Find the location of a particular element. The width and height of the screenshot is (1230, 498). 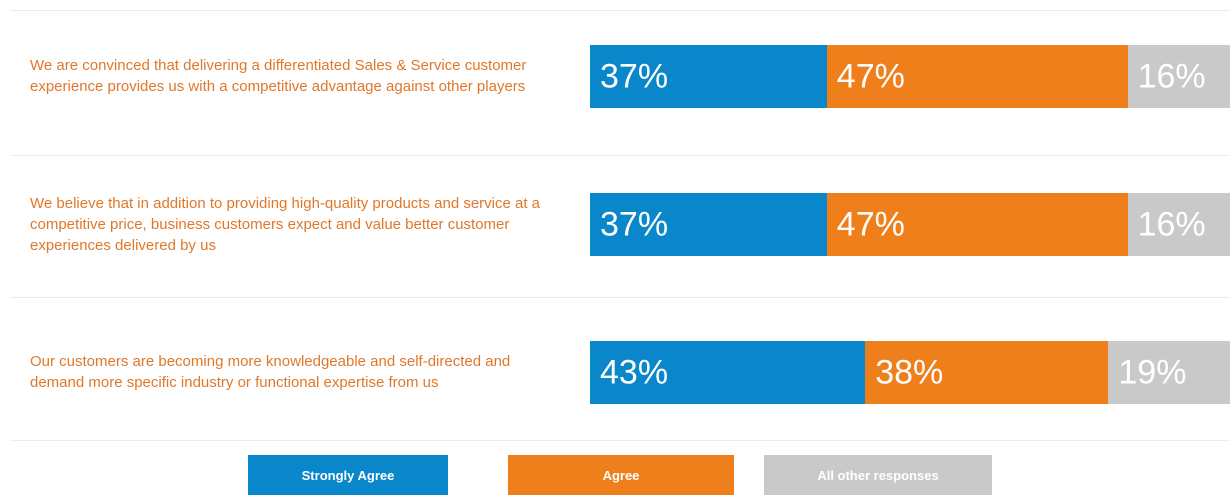

legend-item: All other responses is located at coordinates (878, 475).